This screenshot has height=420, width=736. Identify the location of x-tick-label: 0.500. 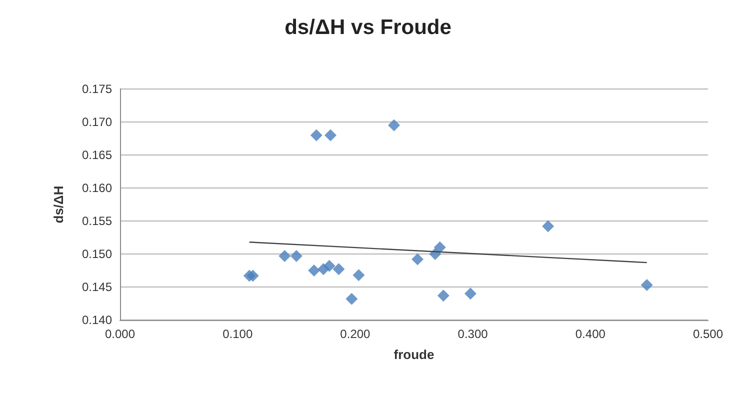
(708, 334).